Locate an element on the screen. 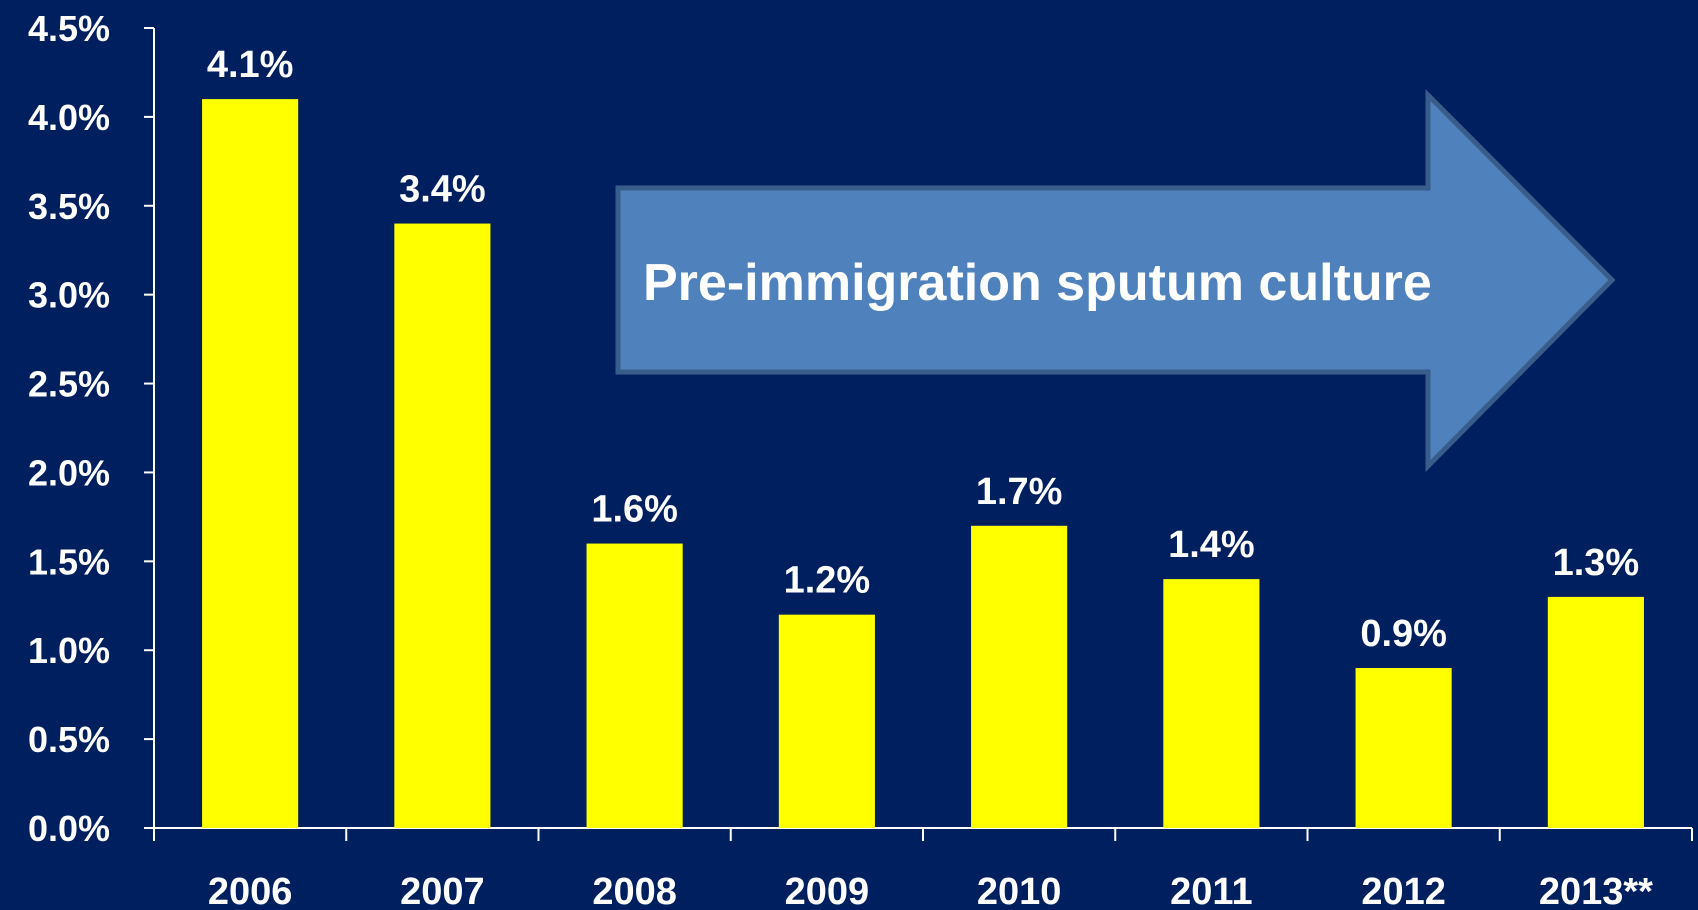 Image resolution: width=1698 pixels, height=910 pixels. y-tick-label: 3.5% is located at coordinates (69, 206).